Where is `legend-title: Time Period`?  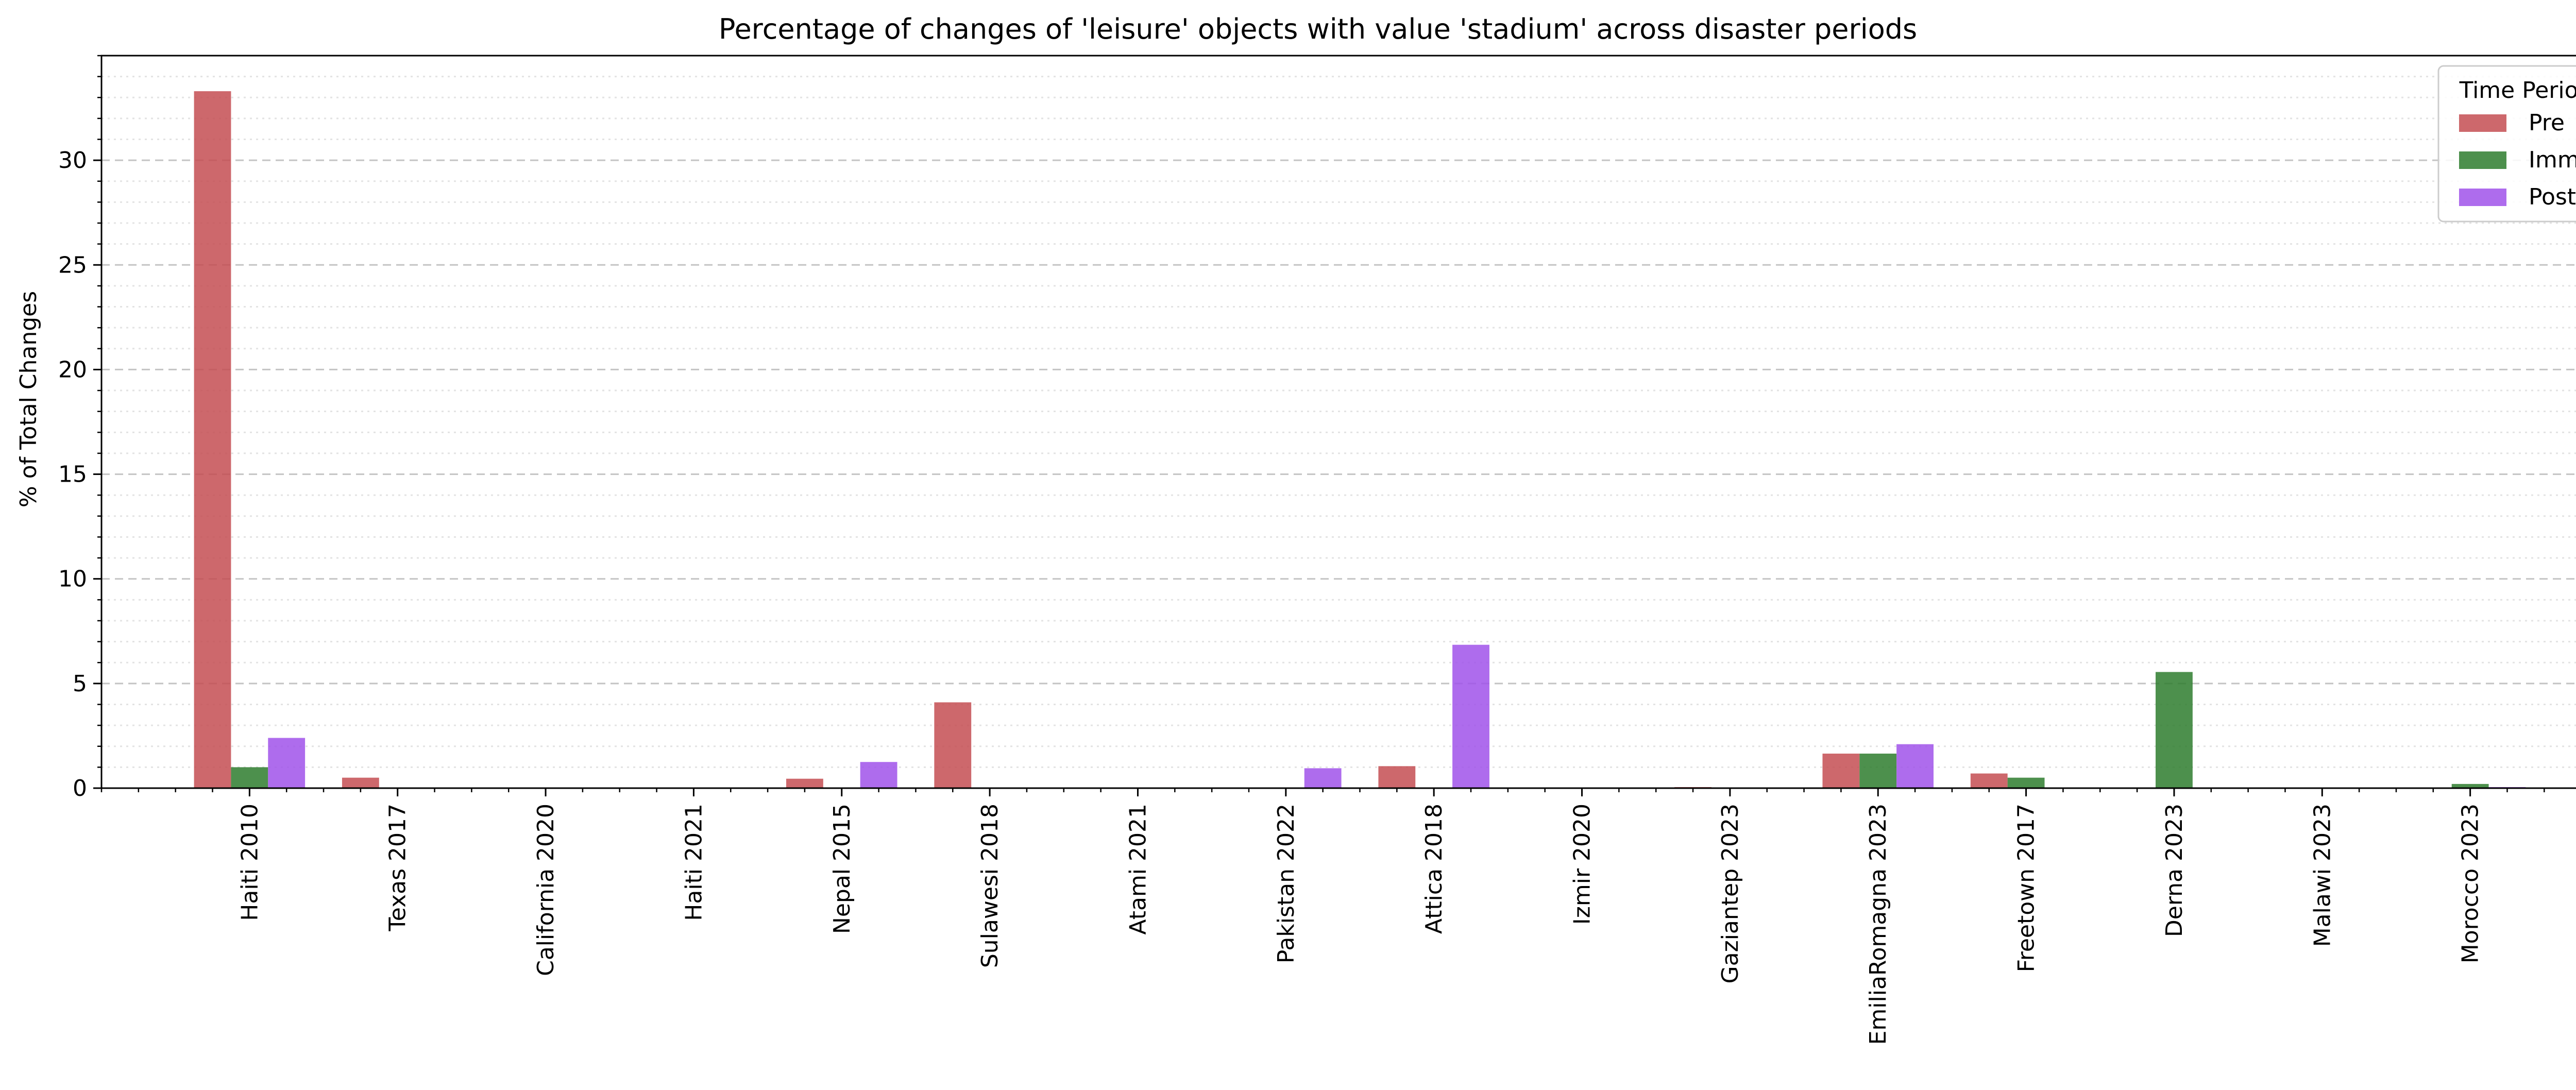 legend-title: Time Period is located at coordinates (2517, 90).